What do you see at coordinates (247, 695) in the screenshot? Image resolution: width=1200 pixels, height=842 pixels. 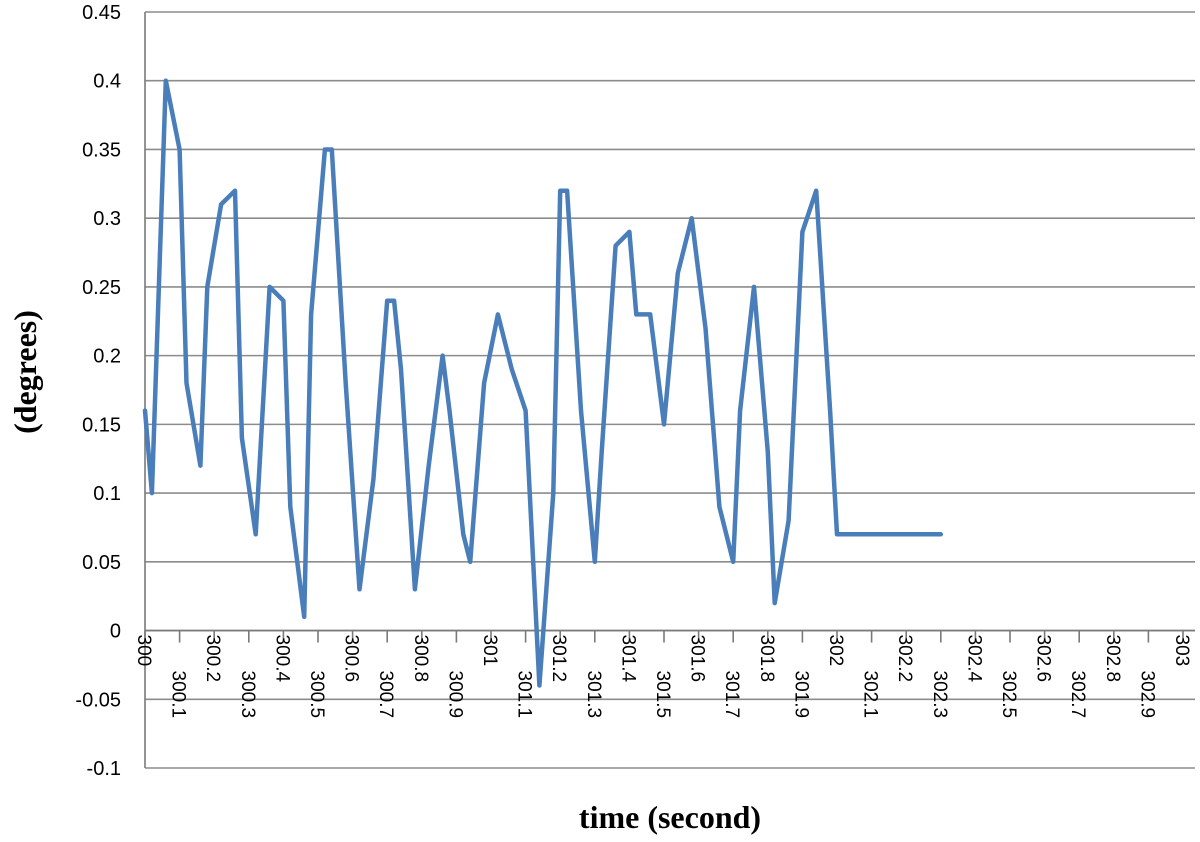 I see `x-tick-label: 300.3` at bounding box center [247, 695].